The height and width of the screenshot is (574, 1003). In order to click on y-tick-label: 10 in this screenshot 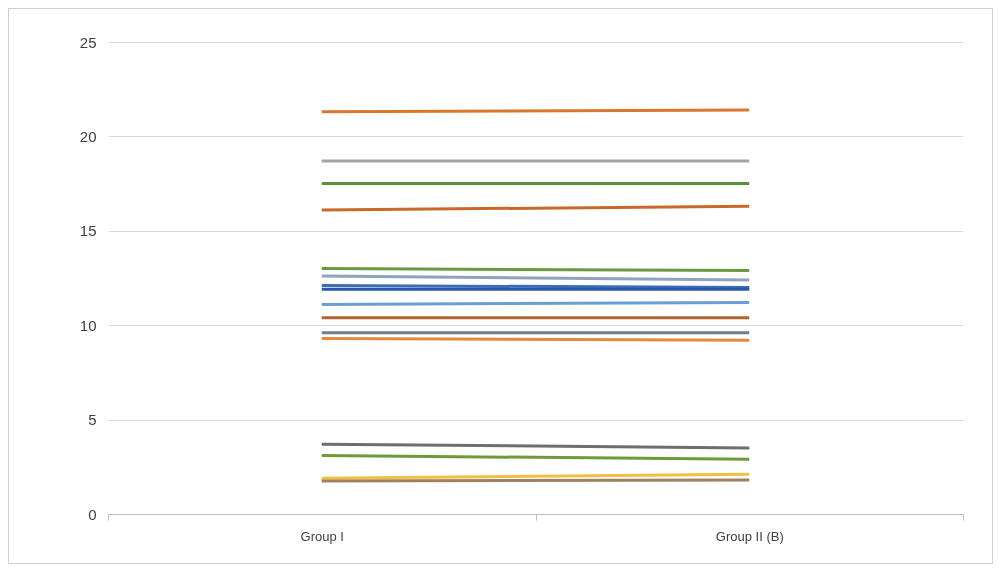, I will do `click(88, 325)`.